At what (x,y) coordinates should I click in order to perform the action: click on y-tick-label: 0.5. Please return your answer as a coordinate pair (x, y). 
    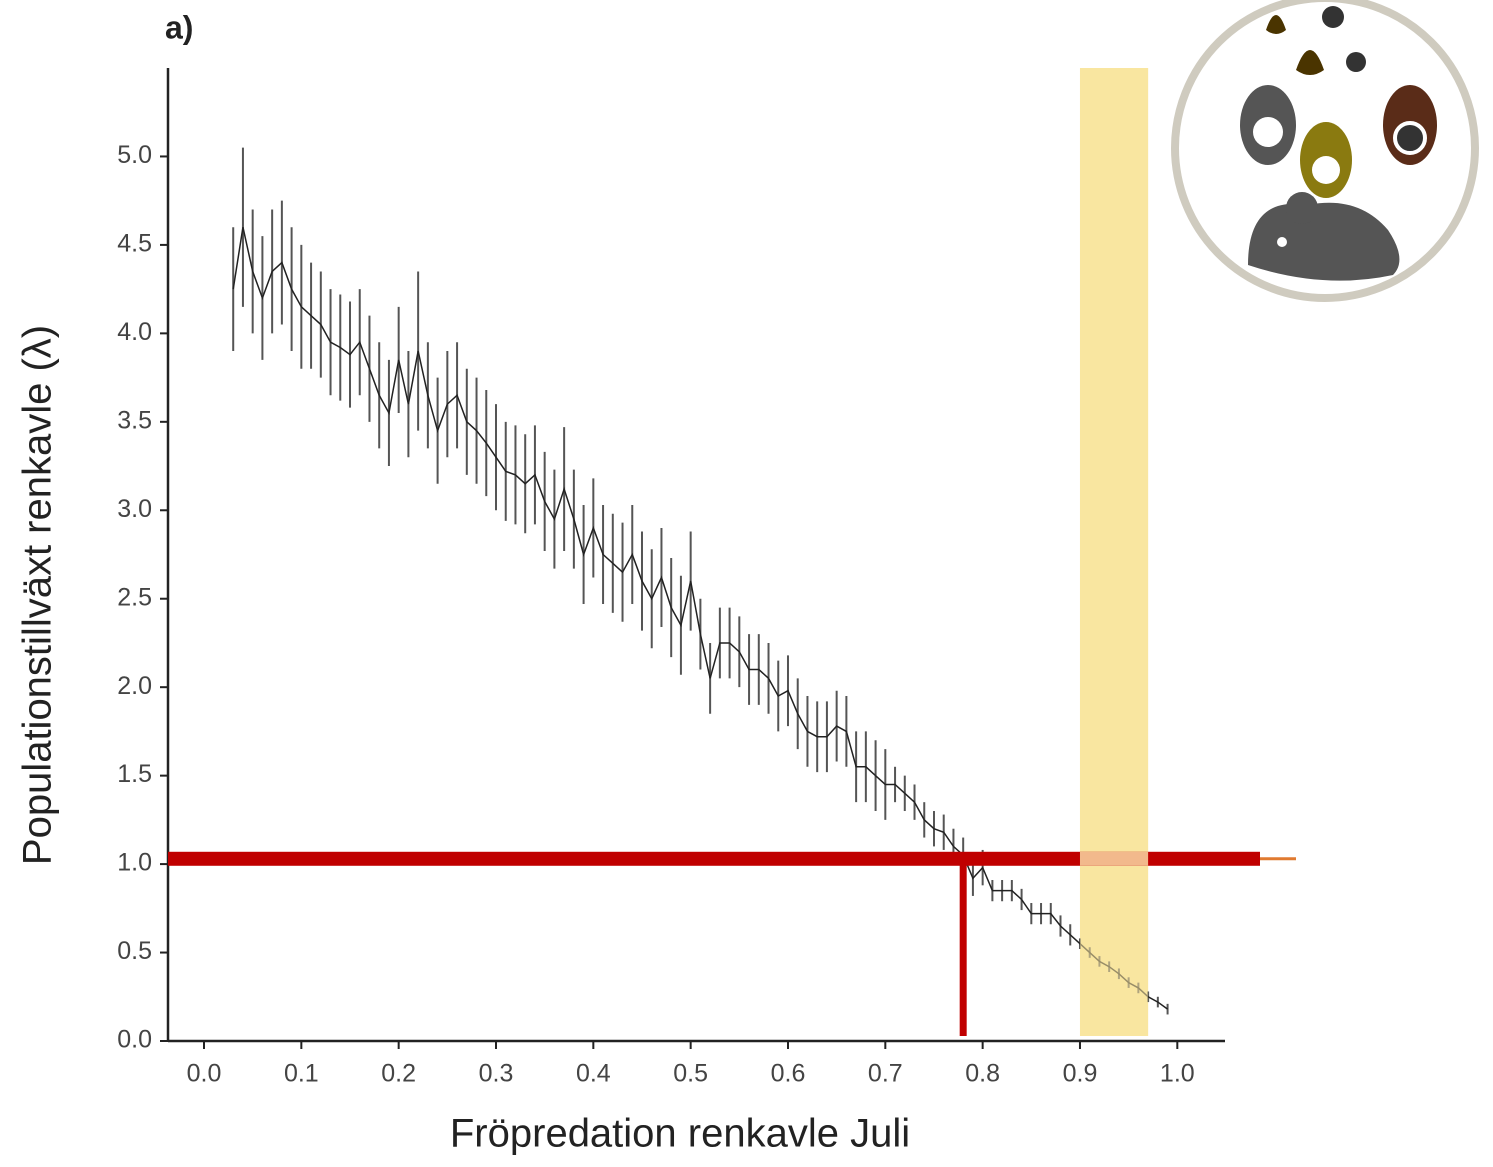
    Looking at the image, I should click on (134, 951).